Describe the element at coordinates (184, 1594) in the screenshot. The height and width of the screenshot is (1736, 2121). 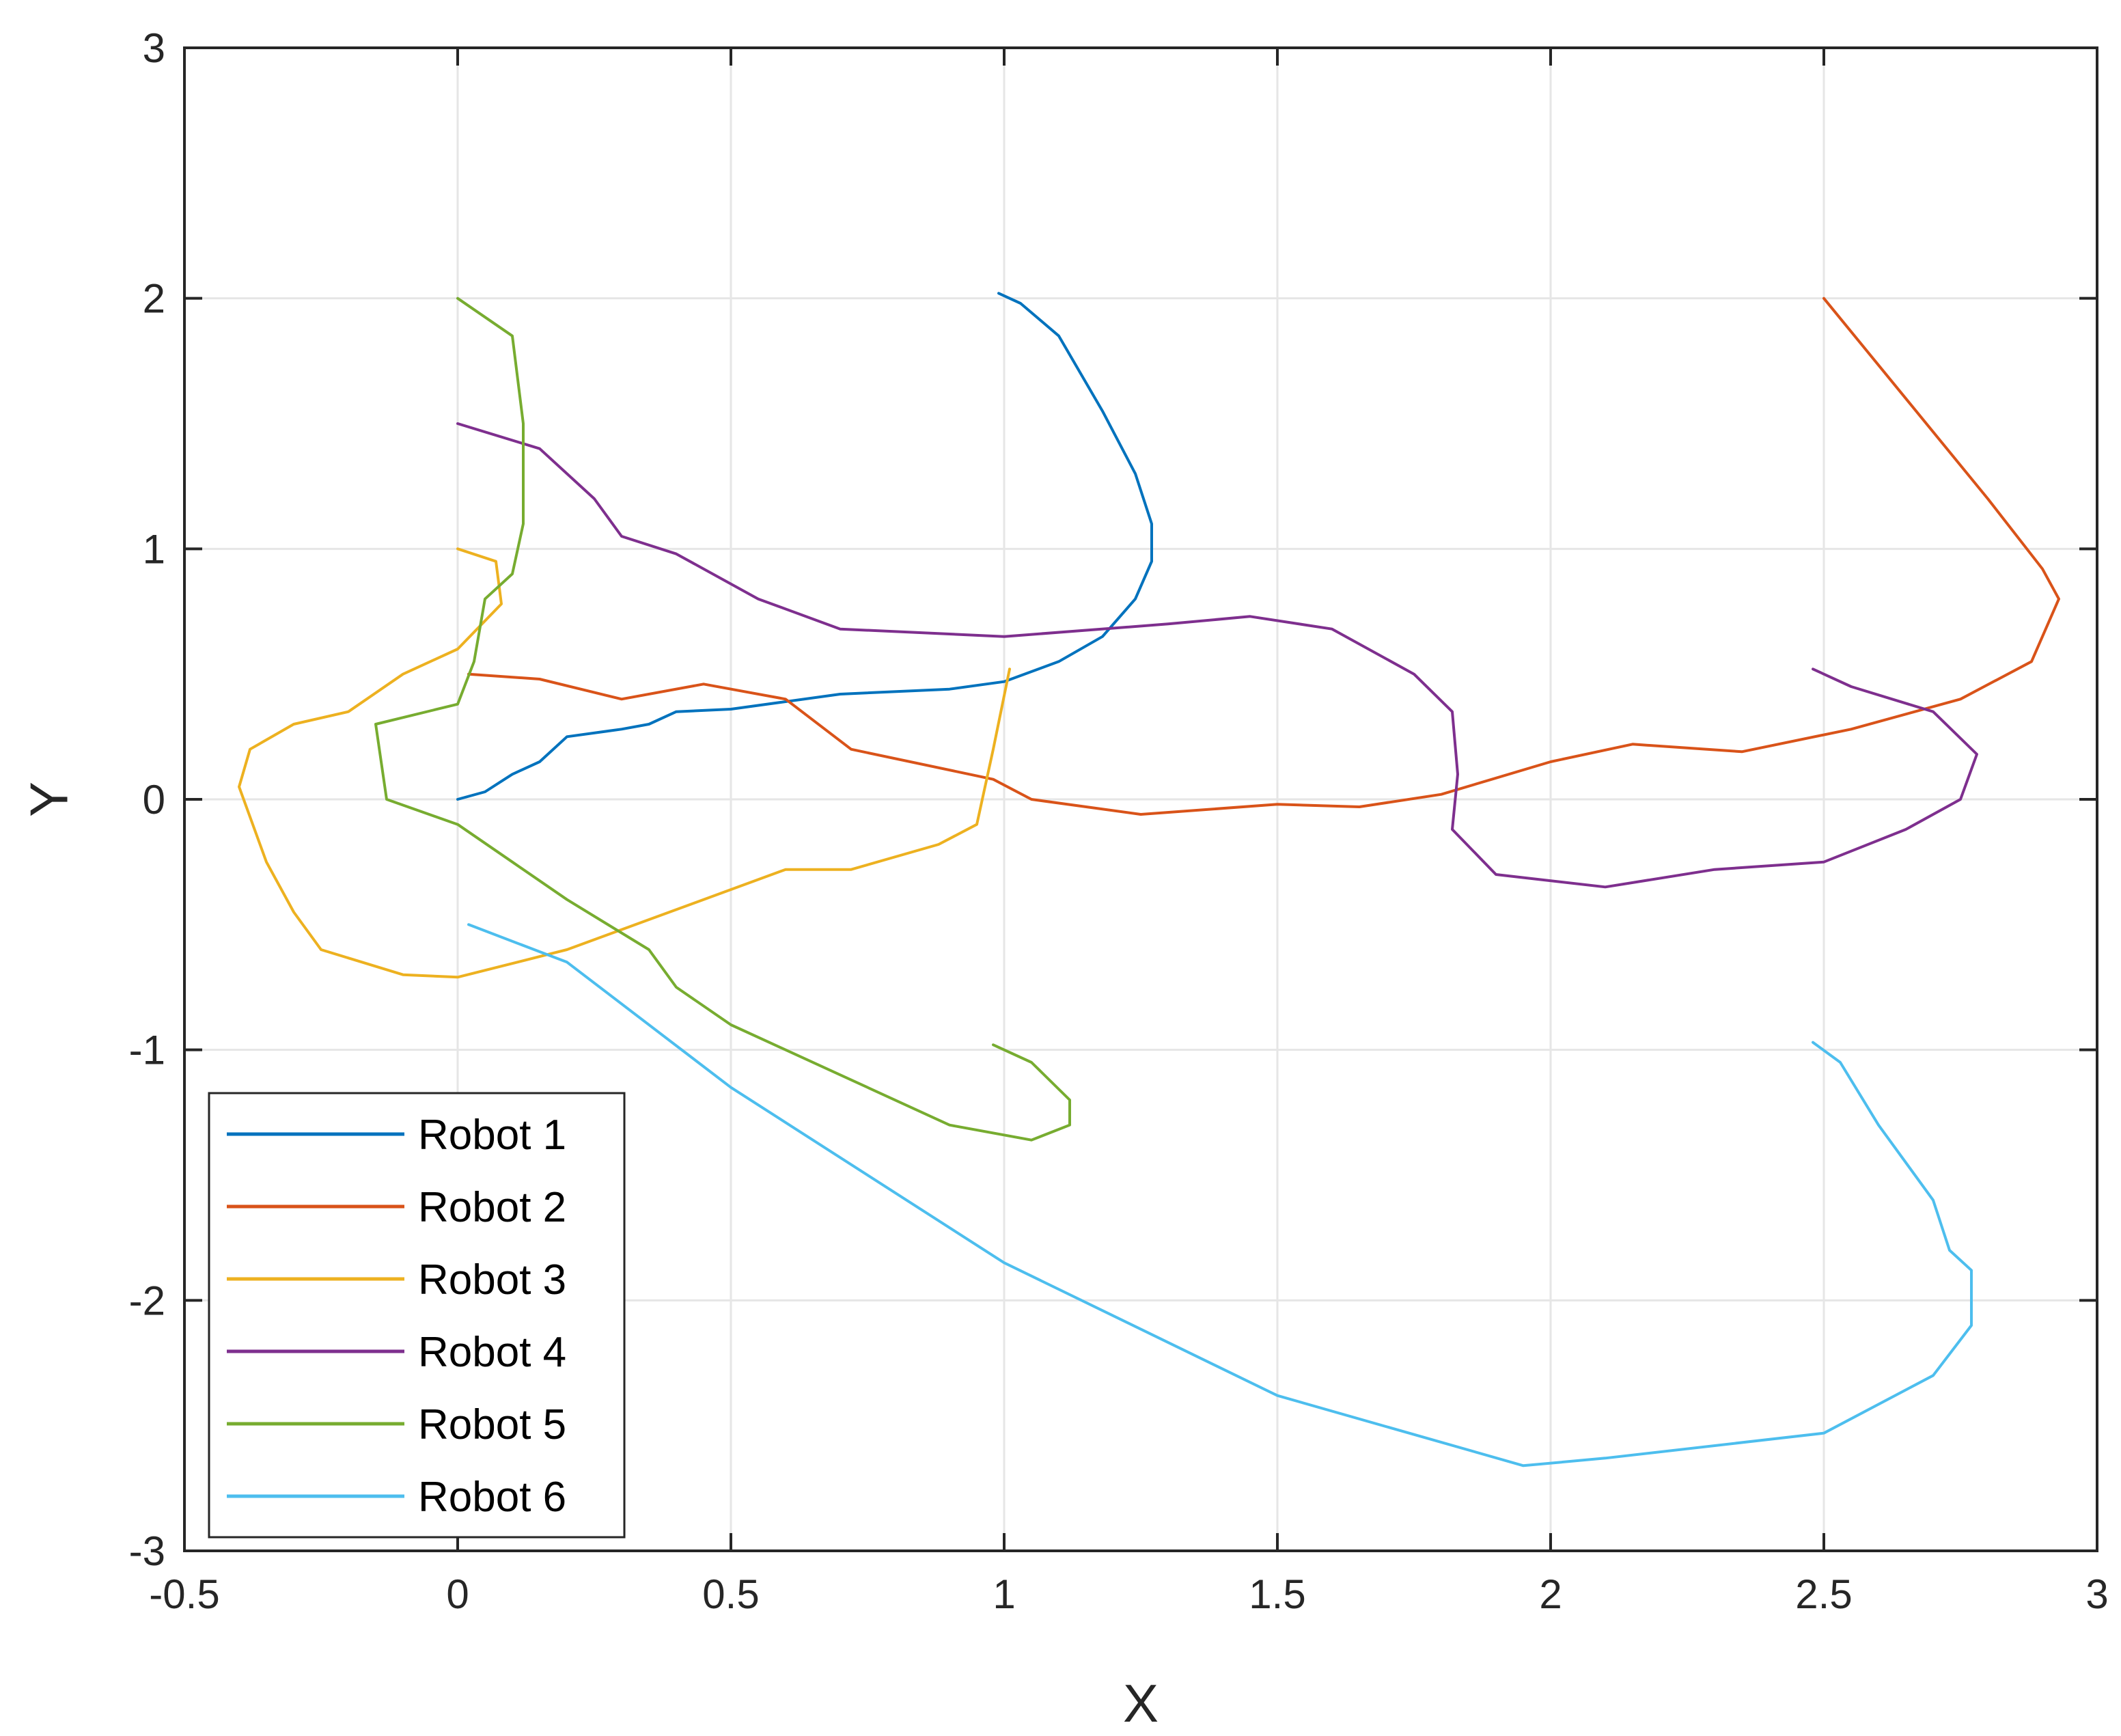
I see `x-tick-label: -0.5` at that location.